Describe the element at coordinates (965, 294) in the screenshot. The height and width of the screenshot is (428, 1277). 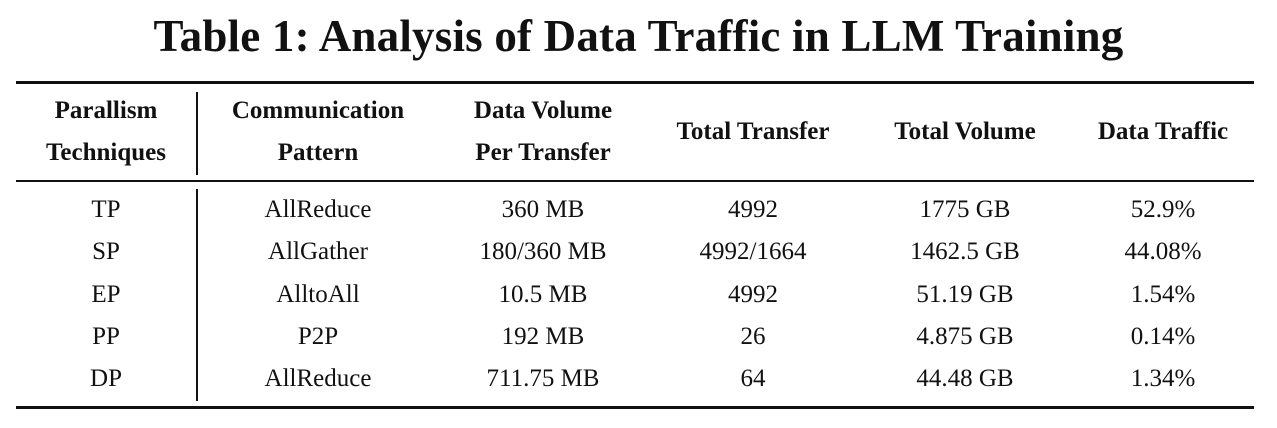
I see `cell-total-volume: 51.19 GB` at that location.